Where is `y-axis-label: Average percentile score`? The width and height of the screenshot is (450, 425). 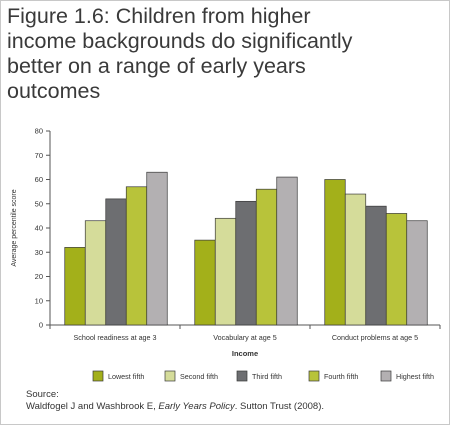
y-axis-label: Average percentile score is located at coordinates (14, 227).